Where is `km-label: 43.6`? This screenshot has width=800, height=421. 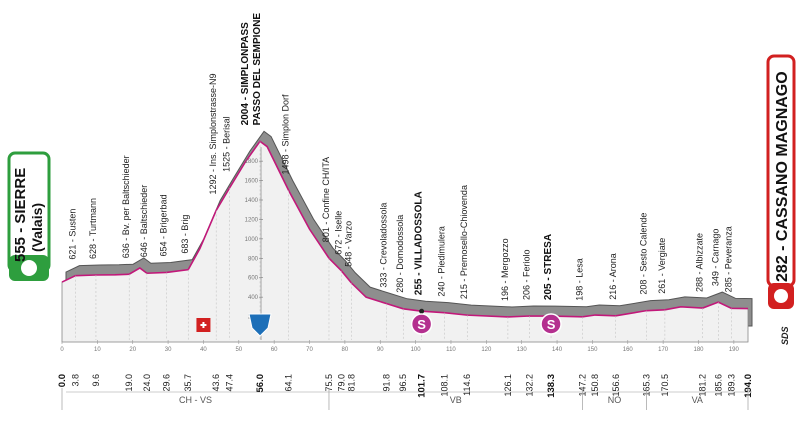
km-label: 43.6 is located at coordinates (216, 383).